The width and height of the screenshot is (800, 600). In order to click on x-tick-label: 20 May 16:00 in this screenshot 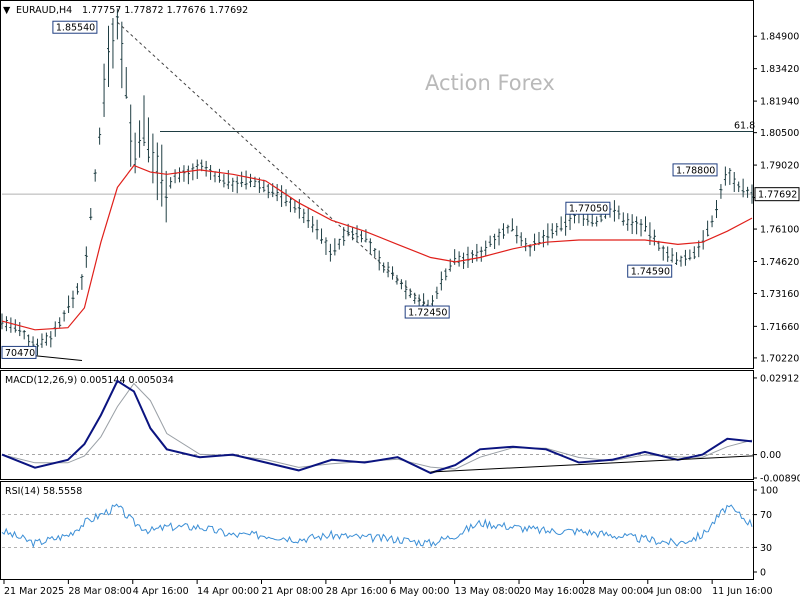, I will do `click(551, 591)`.